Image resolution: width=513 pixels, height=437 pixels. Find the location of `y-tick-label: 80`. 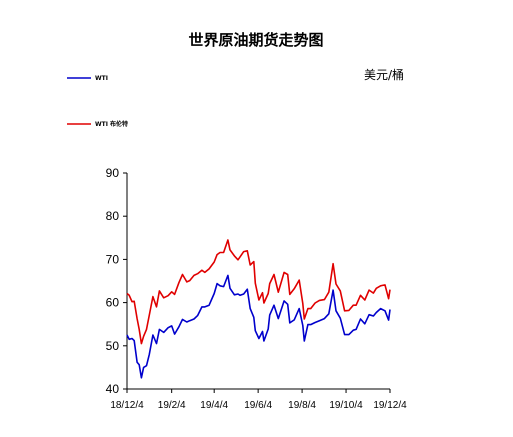

y-tick-label: 80 is located at coordinates (113, 216).